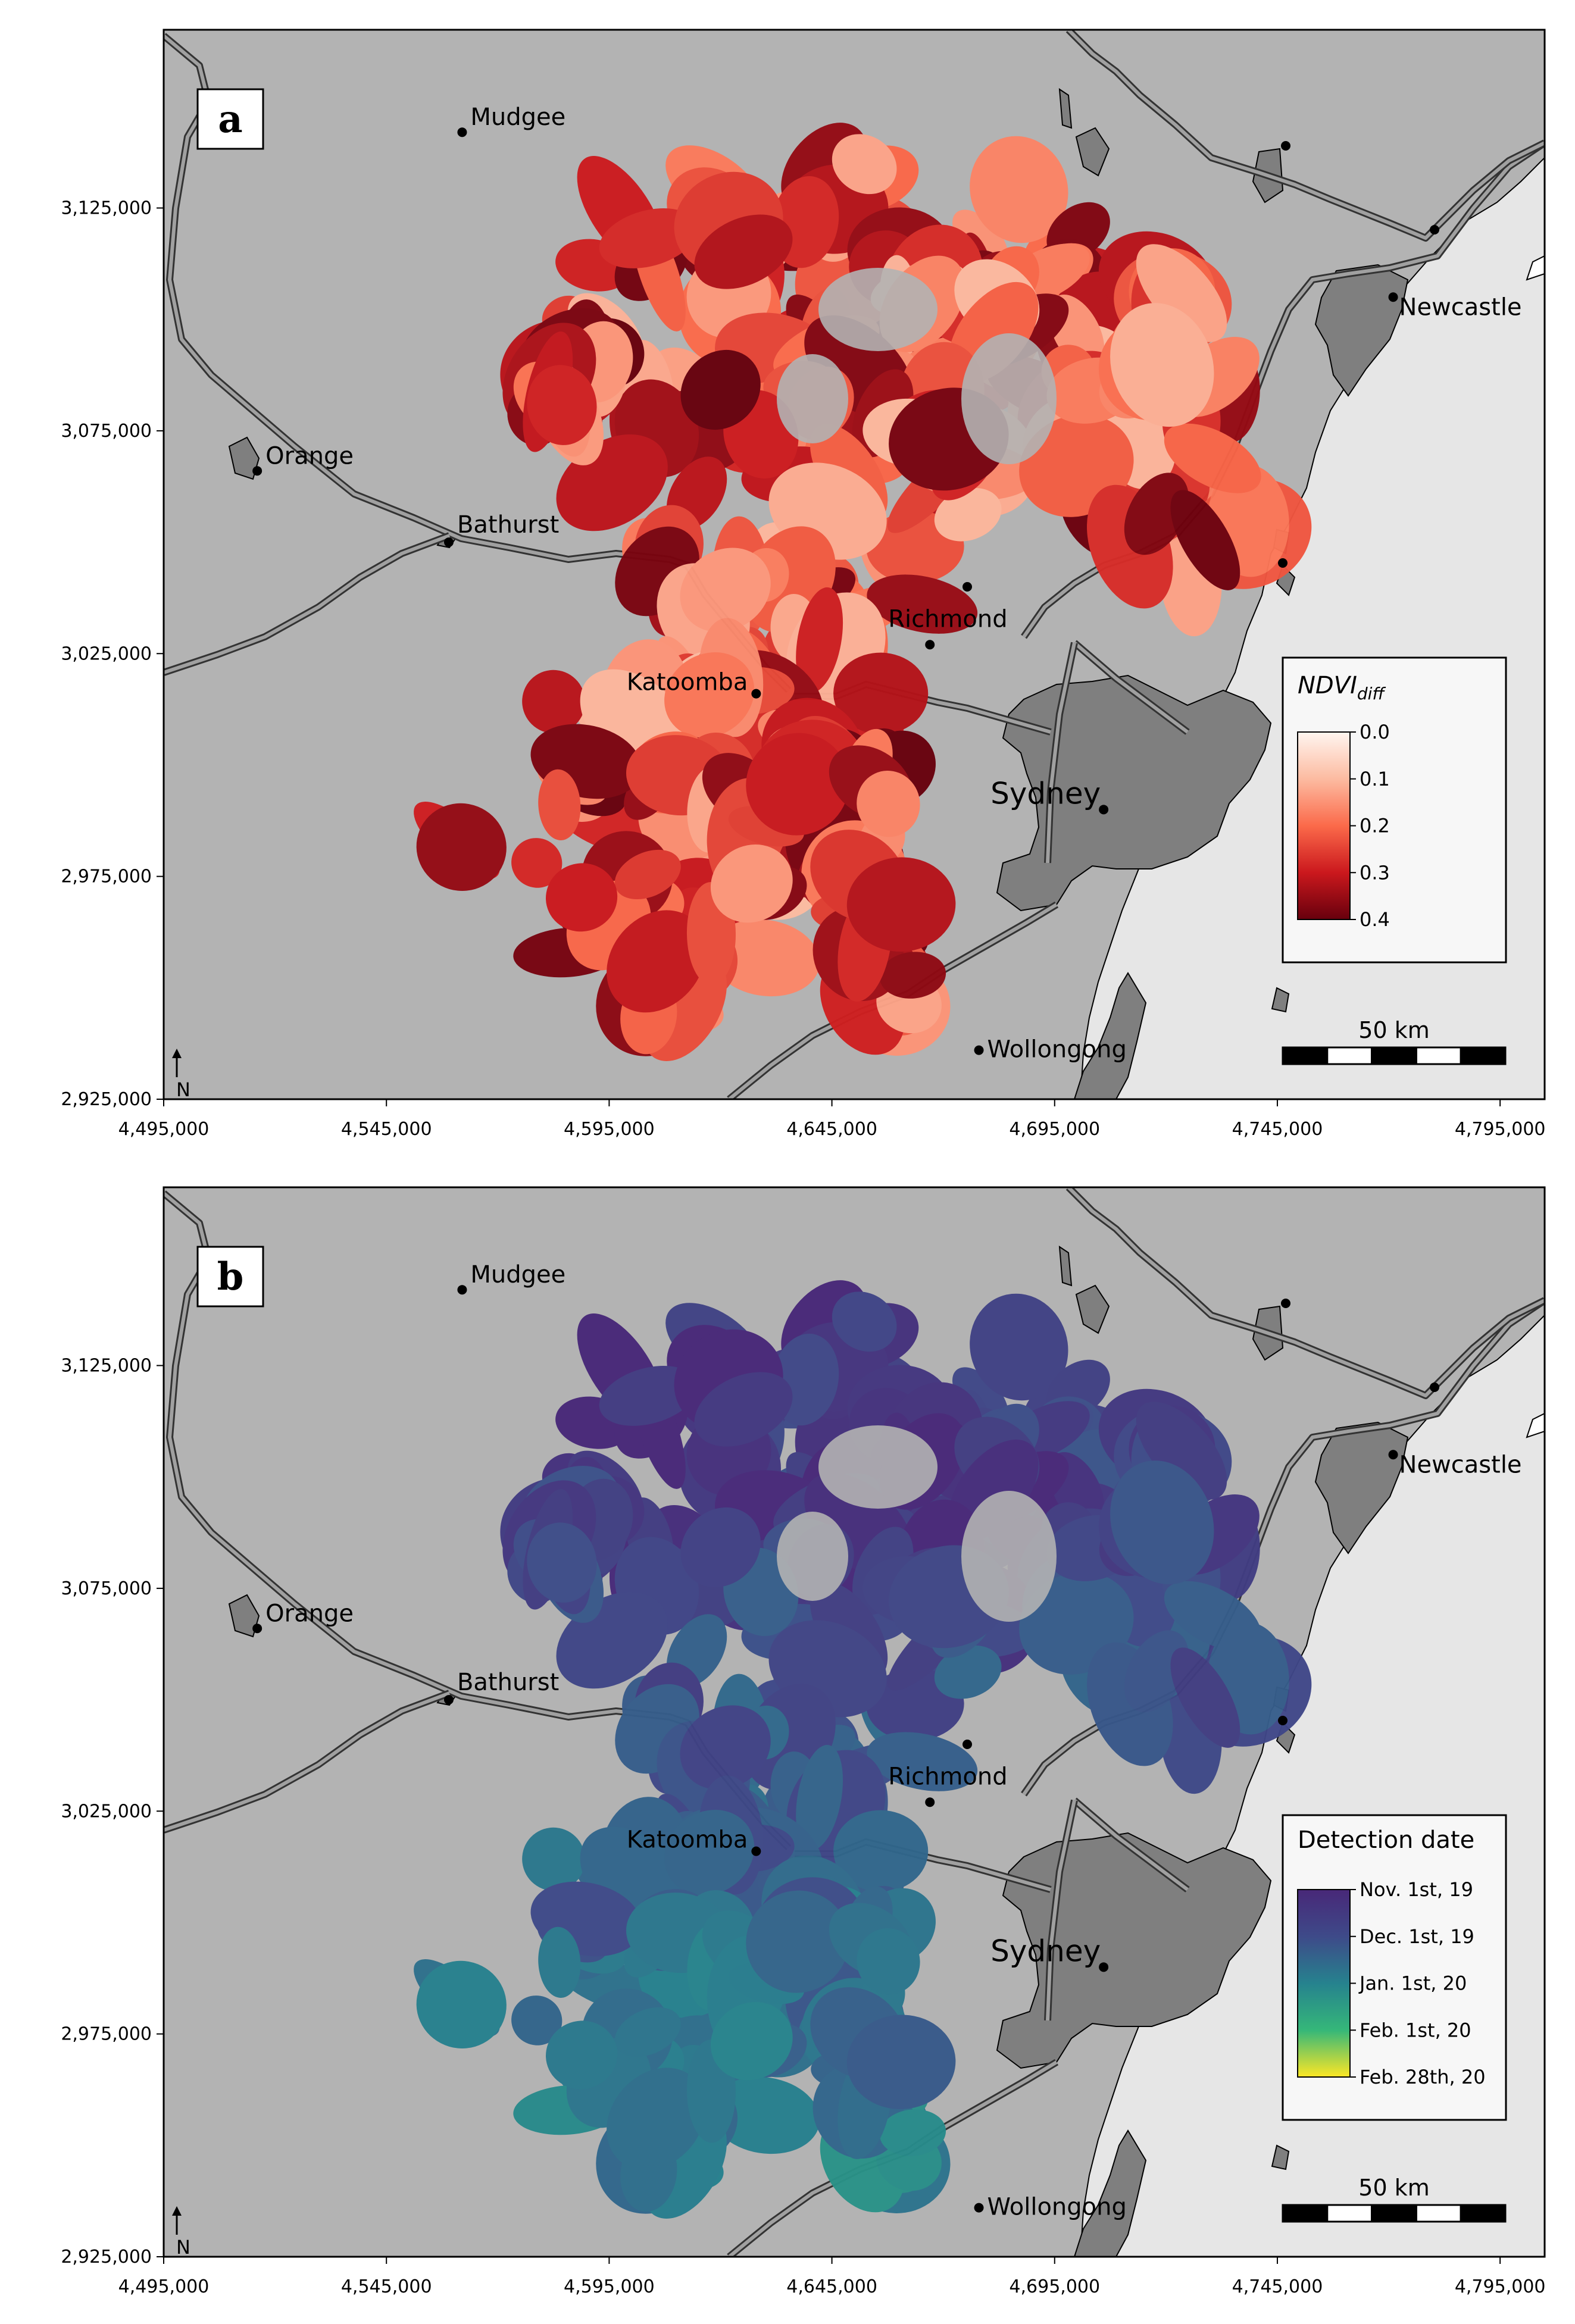 This screenshot has height=2324, width=1575. What do you see at coordinates (230, 119) in the screenshot?
I see `panel-letter: a` at bounding box center [230, 119].